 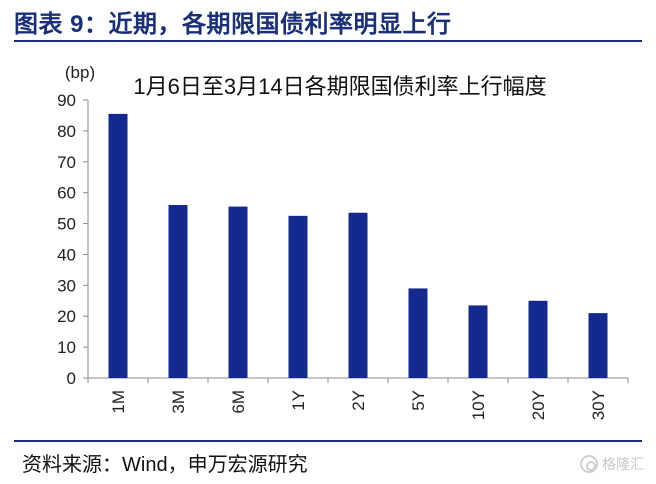 I want to click on bar-1m, so click(x=118, y=246).